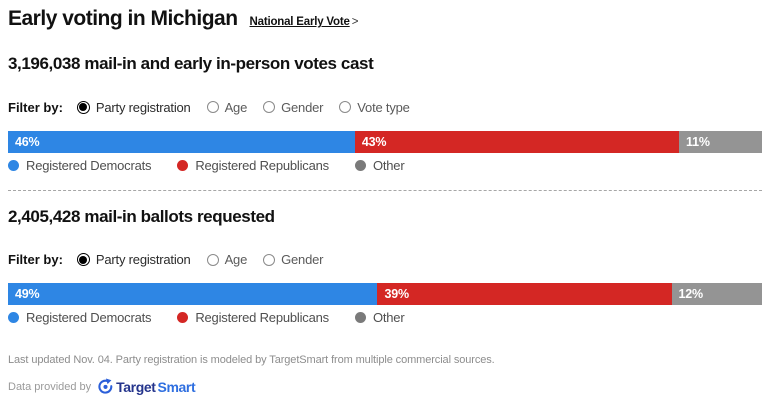 This screenshot has height=404, width=770. I want to click on bar-segment-democrats: 49%, so click(193, 294).